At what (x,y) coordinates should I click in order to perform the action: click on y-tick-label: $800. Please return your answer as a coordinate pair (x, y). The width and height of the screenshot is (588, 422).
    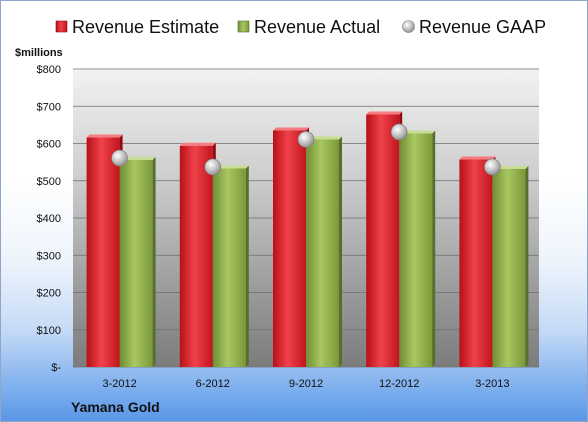
    Looking at the image, I should click on (49, 70).